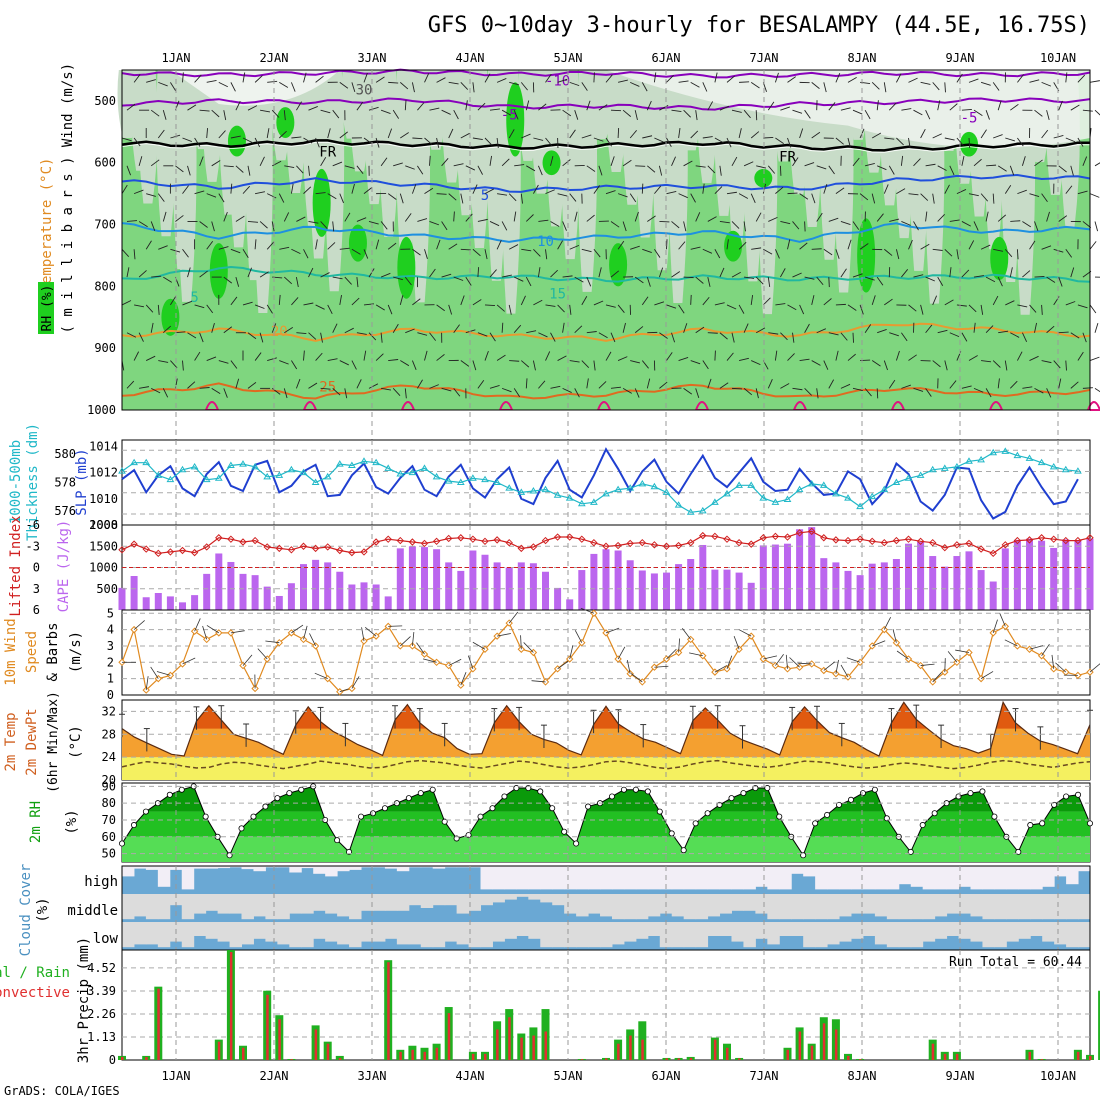  Describe the element at coordinates (72, 821) in the screenshot. I see `rh-axis-label-2: (%)` at that location.